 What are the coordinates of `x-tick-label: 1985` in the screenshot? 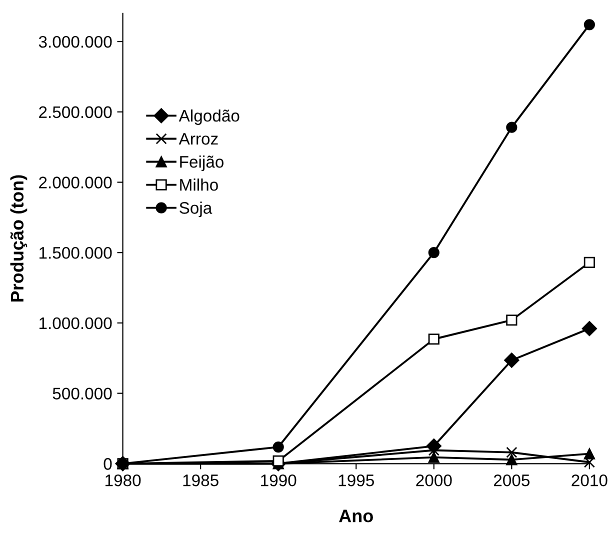 It's located at (200, 480).